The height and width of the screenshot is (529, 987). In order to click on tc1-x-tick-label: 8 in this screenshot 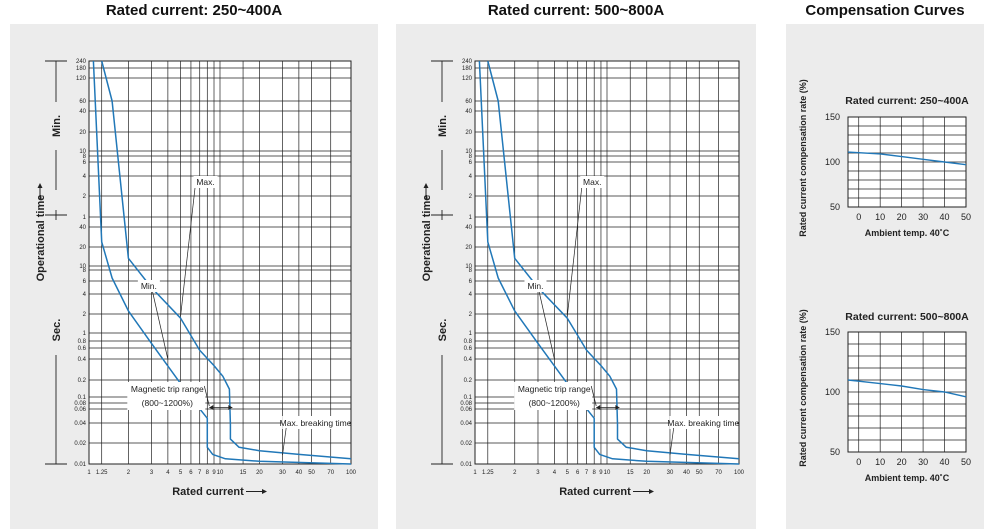, I will do `click(208, 473)`.